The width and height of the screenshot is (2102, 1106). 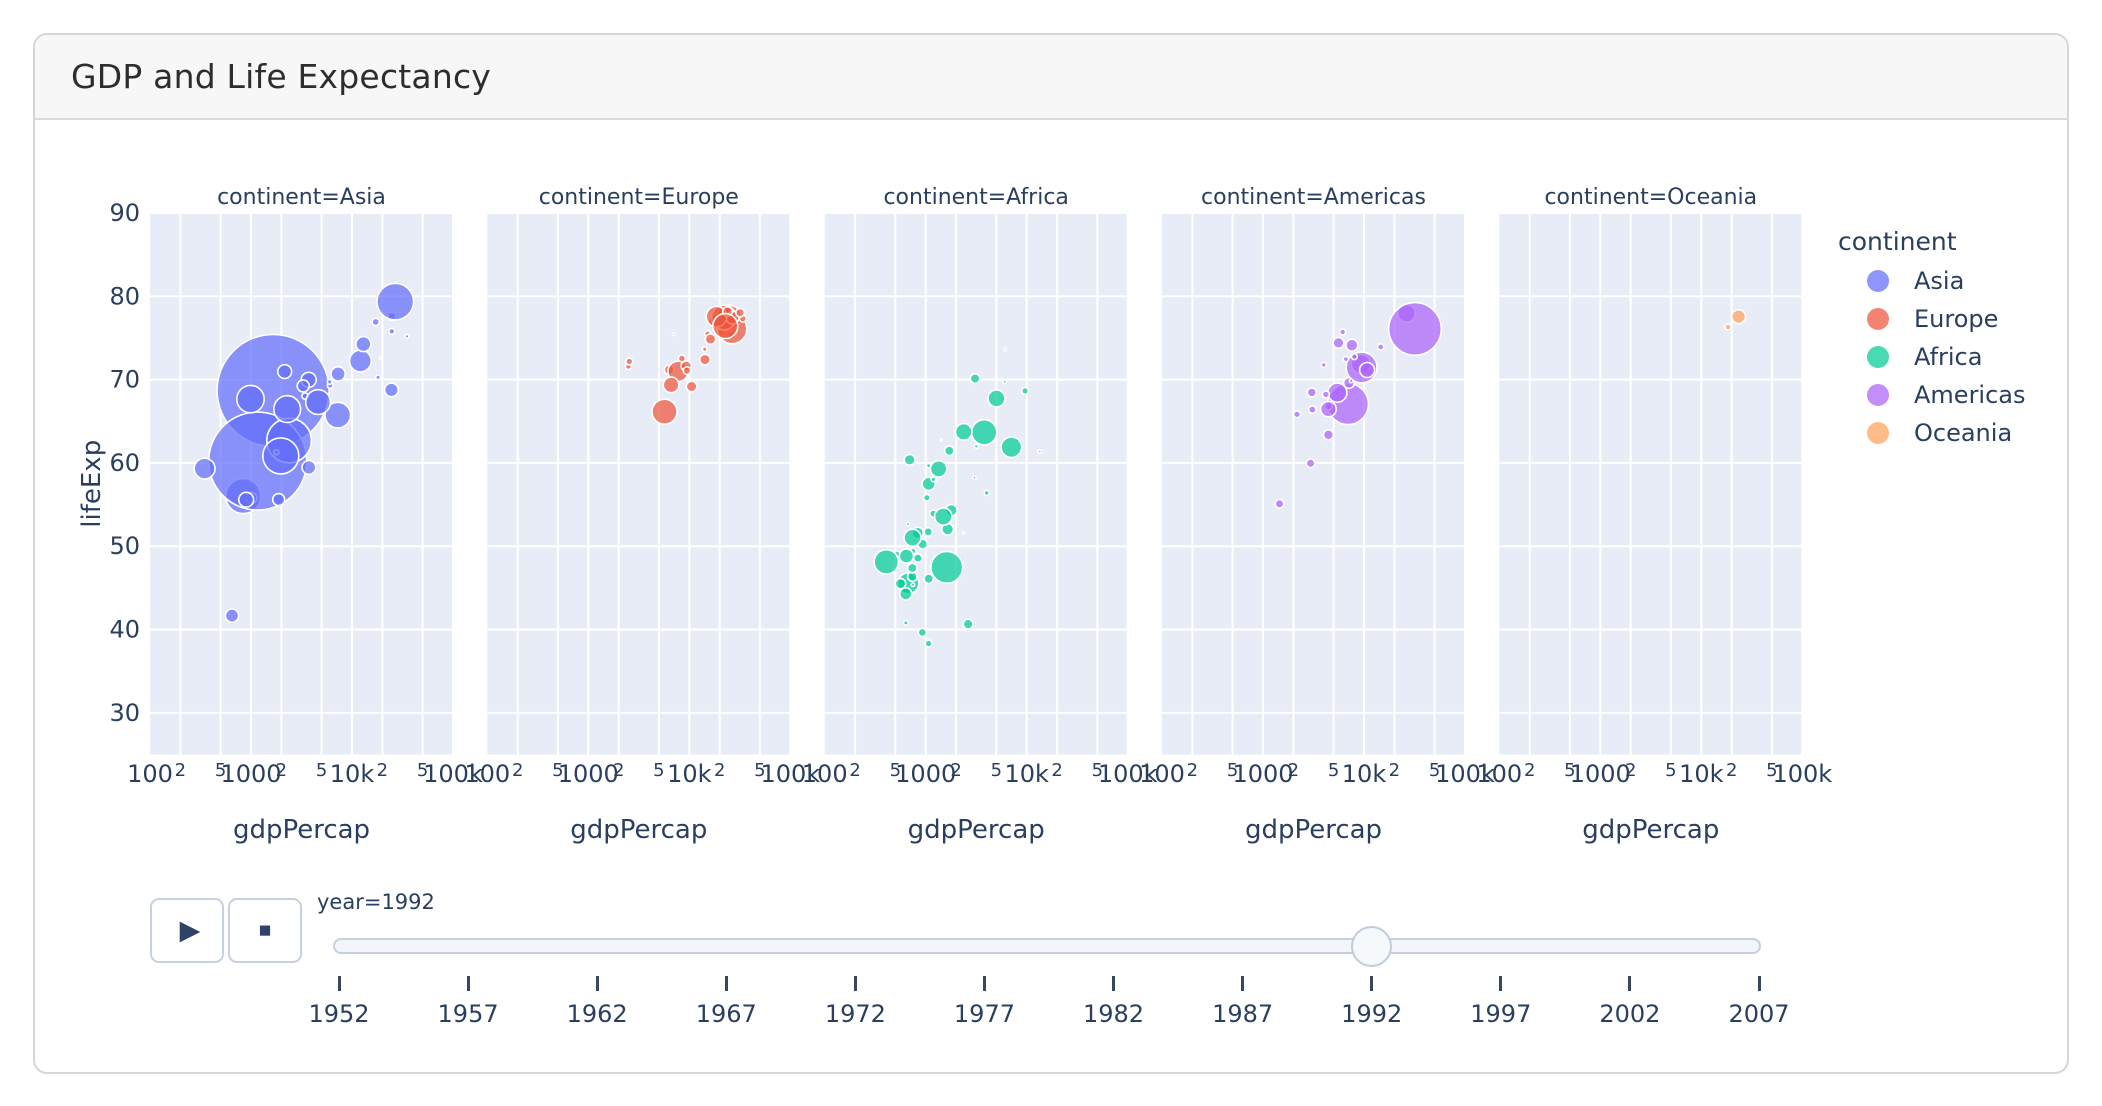 What do you see at coordinates (124, 463) in the screenshot?
I see `y-tick-label: 60` at bounding box center [124, 463].